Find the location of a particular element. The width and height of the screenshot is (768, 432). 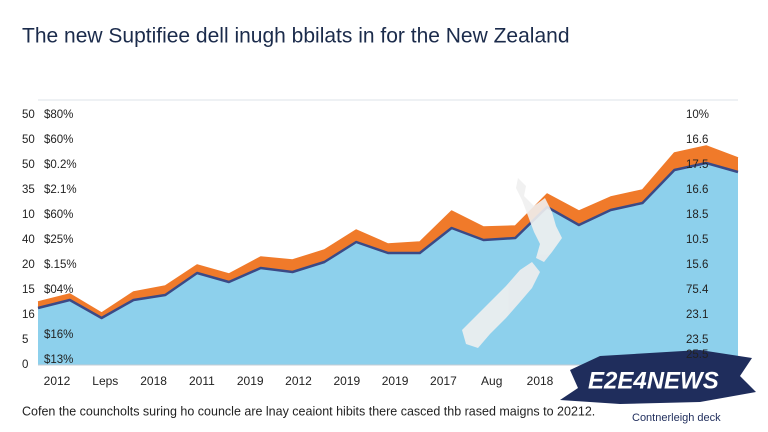

logo-brush is located at coordinates (658, 377).